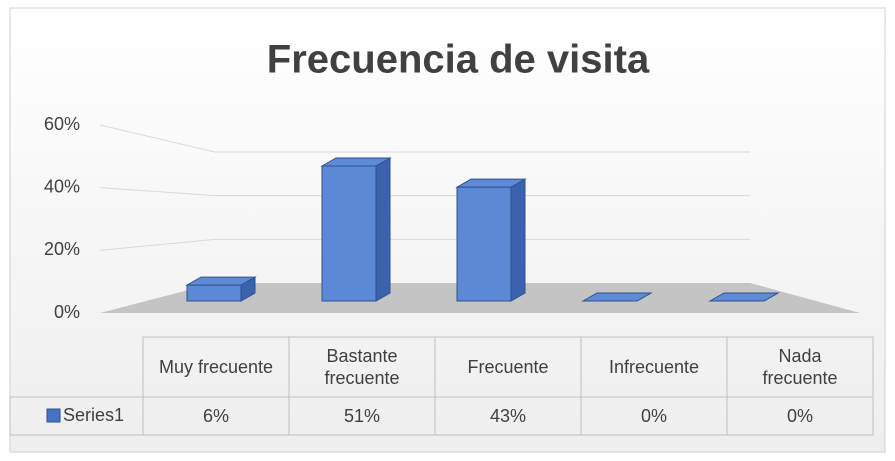  What do you see at coordinates (654, 367) in the screenshot?
I see `category-label: Infrecuente` at bounding box center [654, 367].